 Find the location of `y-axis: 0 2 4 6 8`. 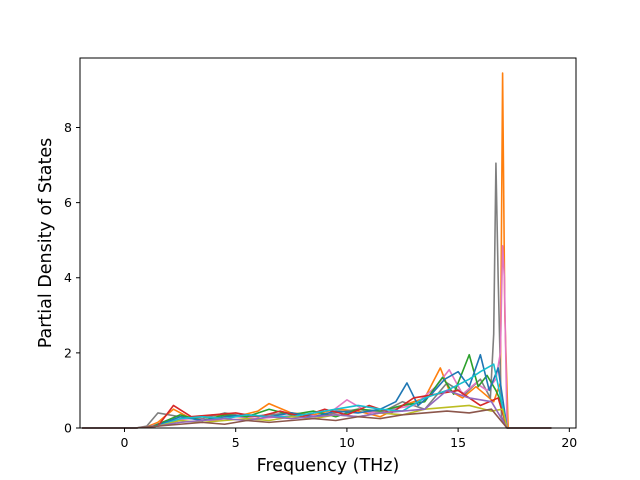

y-axis: 0 2 4 6 8 is located at coordinates (72, 278).